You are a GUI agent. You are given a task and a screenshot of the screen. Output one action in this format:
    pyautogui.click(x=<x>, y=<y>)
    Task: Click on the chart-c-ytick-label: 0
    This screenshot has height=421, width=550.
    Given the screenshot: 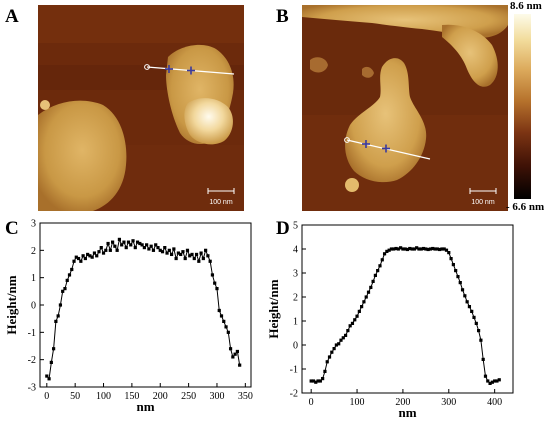 What is the action you would take?
    pyautogui.click(x=33, y=306)
    